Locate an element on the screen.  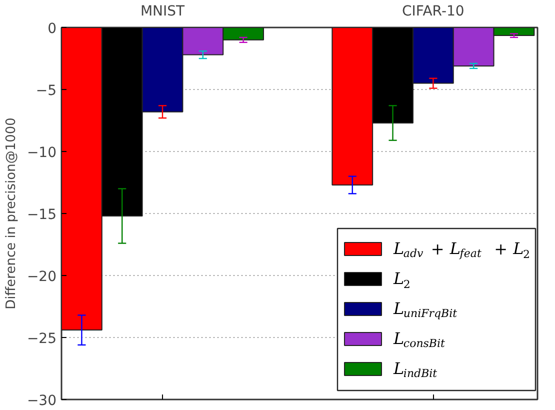
y-tick-label: −5 is located at coordinates (46, 91).